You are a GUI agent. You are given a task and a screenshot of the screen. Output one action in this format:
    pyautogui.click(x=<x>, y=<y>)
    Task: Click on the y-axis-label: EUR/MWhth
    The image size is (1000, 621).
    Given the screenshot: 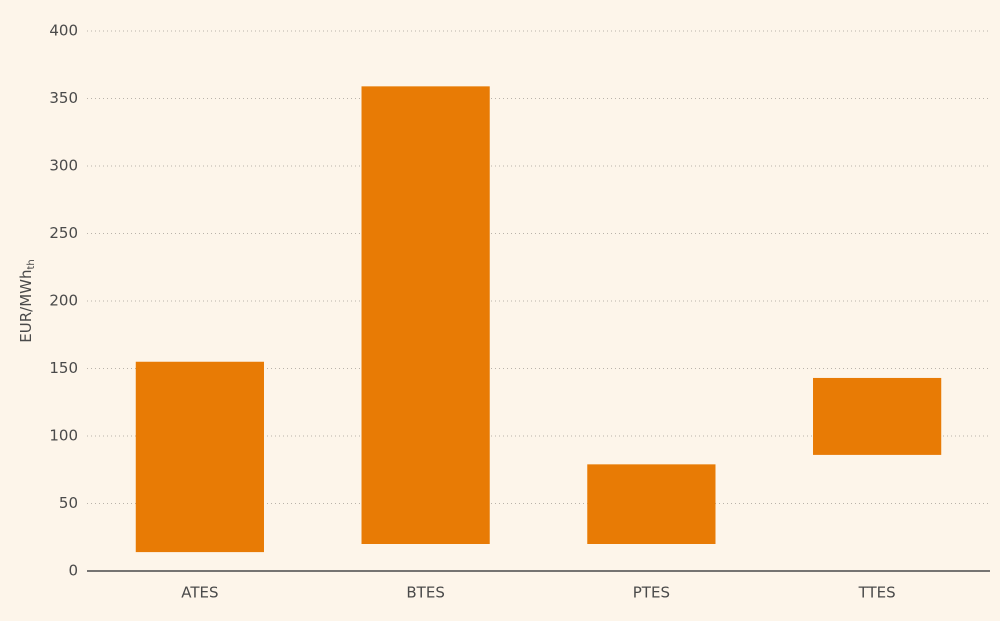 What is the action you would take?
    pyautogui.click(x=27, y=300)
    